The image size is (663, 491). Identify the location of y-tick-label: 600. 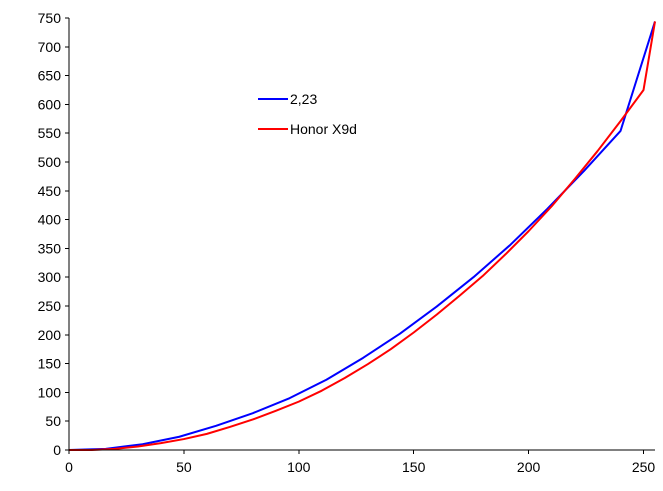
(50, 104).